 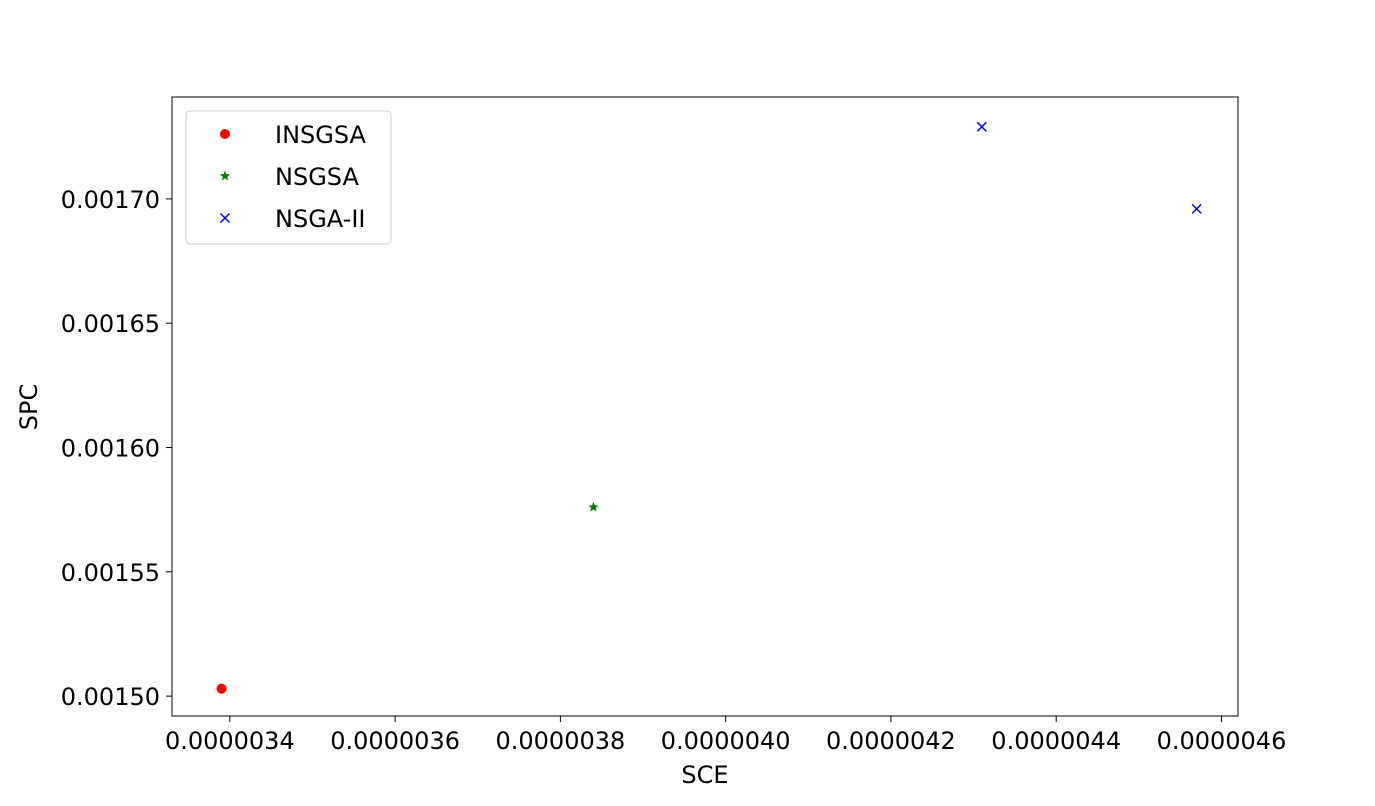 What do you see at coordinates (891, 741) in the screenshot?
I see `x-tick-label: 0.0000042` at bounding box center [891, 741].